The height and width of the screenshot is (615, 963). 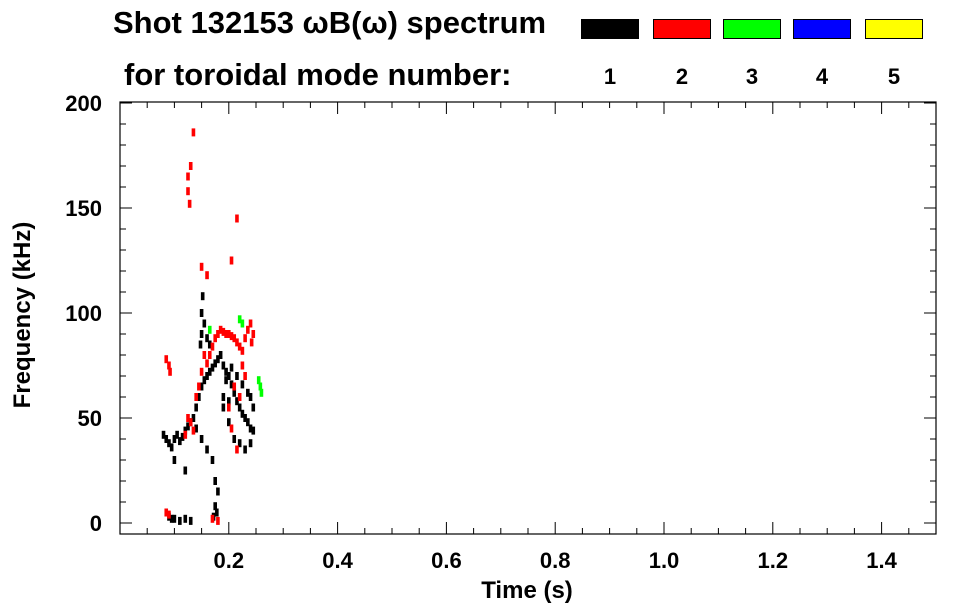 I want to click on x-axis-label: Time (s), so click(x=527, y=590).